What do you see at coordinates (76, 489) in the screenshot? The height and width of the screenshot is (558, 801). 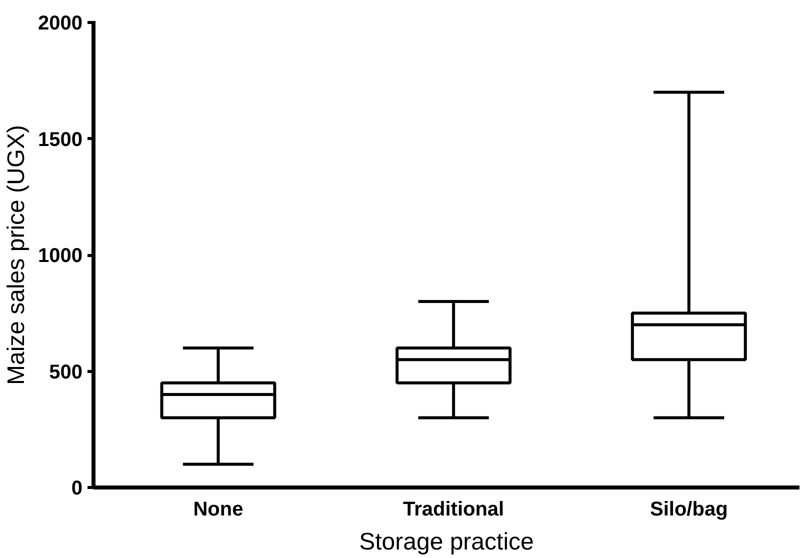 I see `y-tick-label: 0` at bounding box center [76, 489].